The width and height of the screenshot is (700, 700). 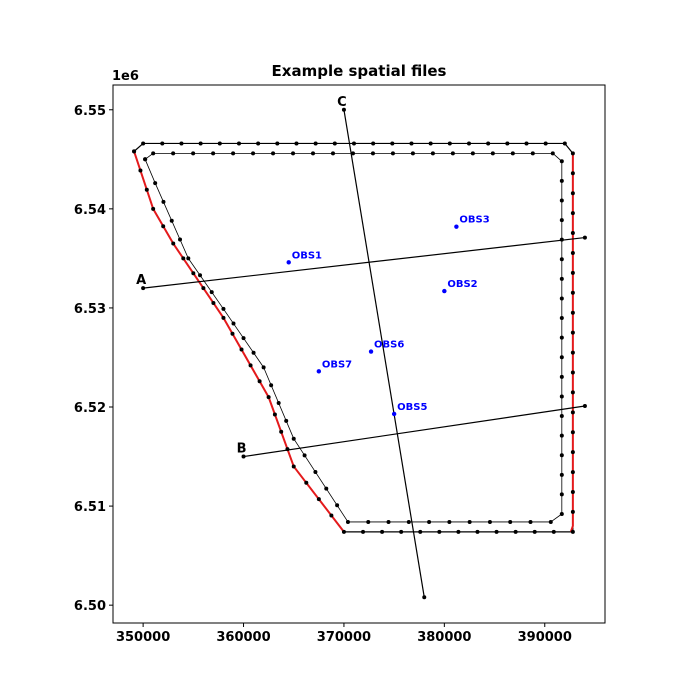 I want to click on section-line-b, so click(x=414, y=431).